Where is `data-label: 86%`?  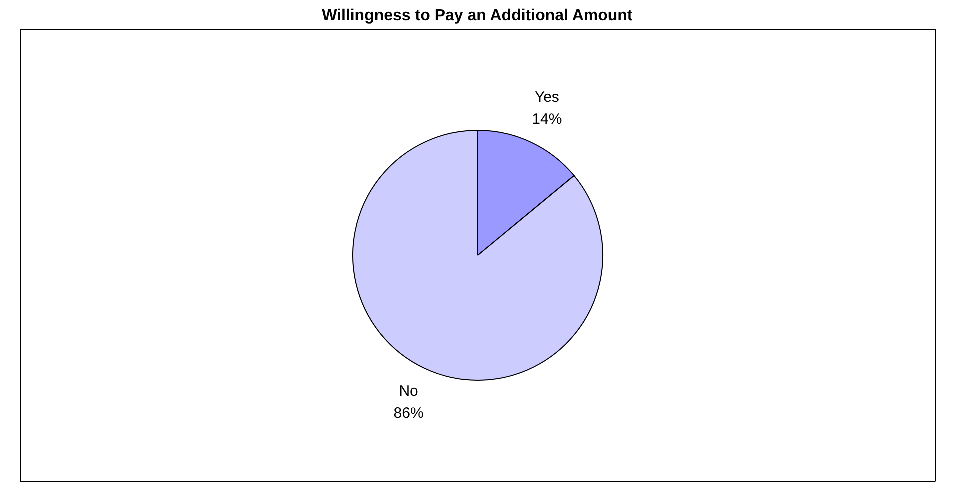
data-label: 86% is located at coordinates (409, 413).